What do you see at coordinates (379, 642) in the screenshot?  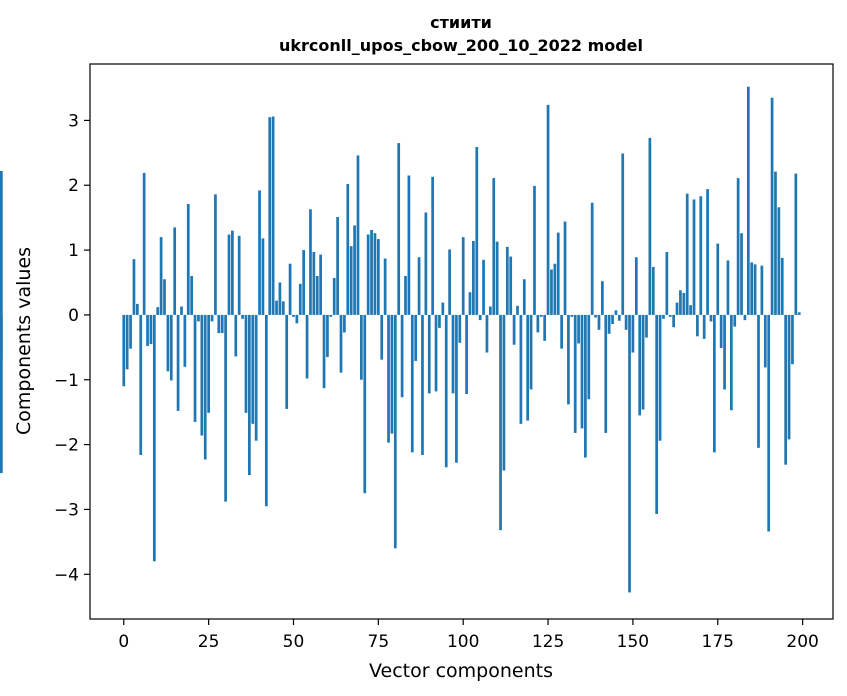 I see `x-tick-label-75: 75` at bounding box center [379, 642].